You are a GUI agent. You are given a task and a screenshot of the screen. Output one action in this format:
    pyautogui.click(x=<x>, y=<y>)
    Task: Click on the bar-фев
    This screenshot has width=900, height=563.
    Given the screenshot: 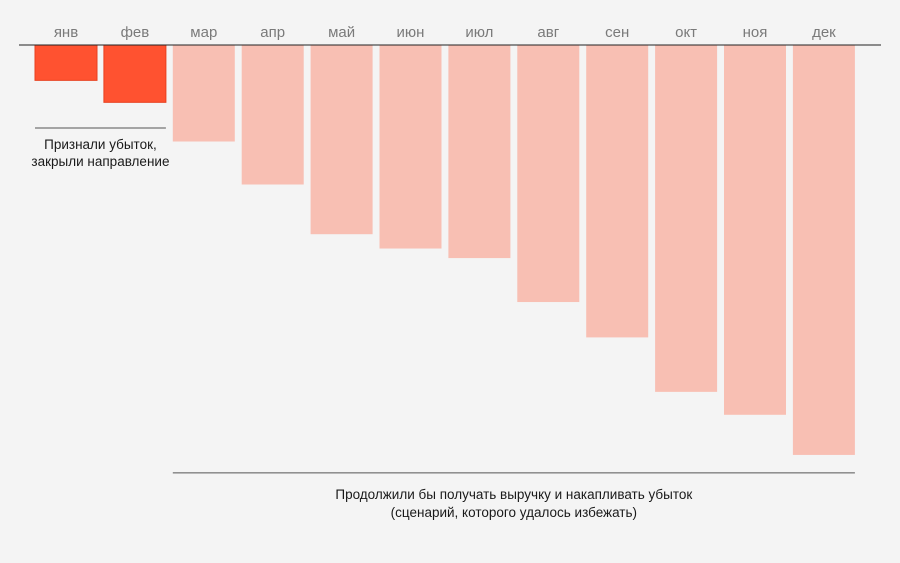 What is the action you would take?
    pyautogui.click(x=135, y=73)
    